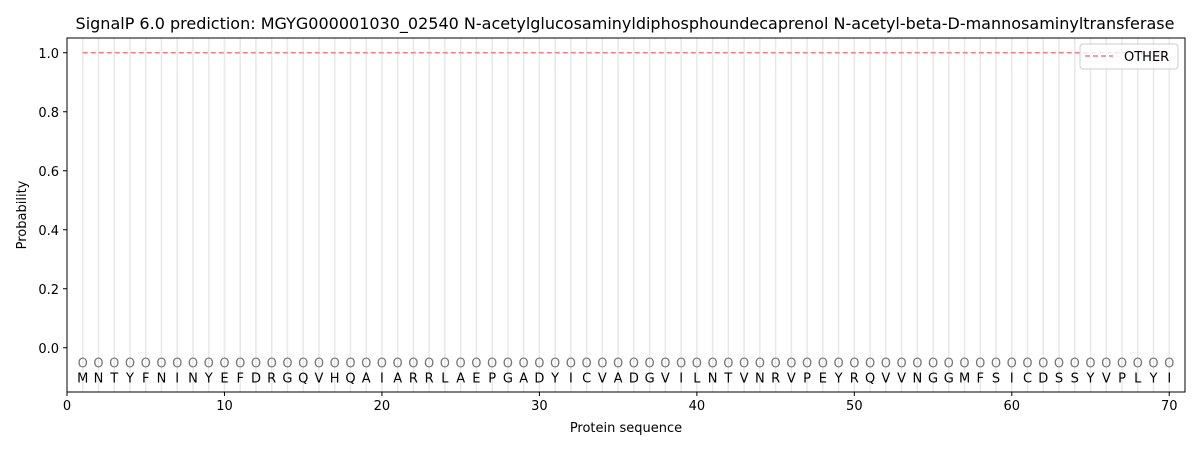 Image resolution: width=1200 pixels, height=450 pixels. Describe the element at coordinates (1169, 406) in the screenshot. I see `x-tick-label: 70` at that location.